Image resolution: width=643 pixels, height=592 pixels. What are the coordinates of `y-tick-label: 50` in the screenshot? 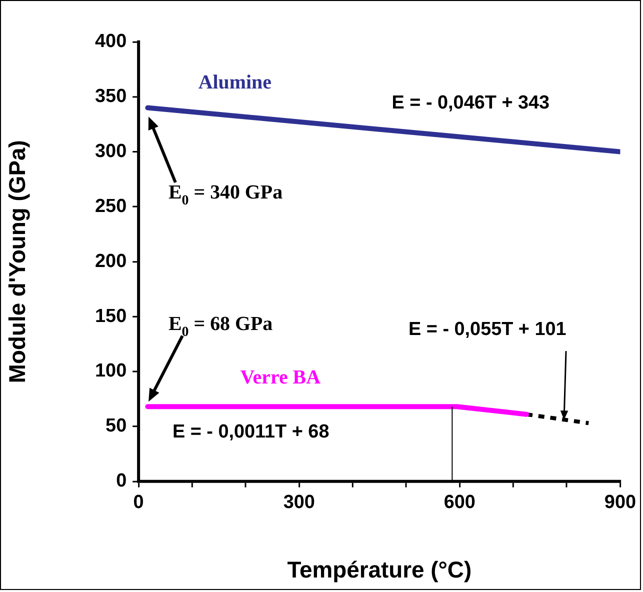 It's located at (116, 426).